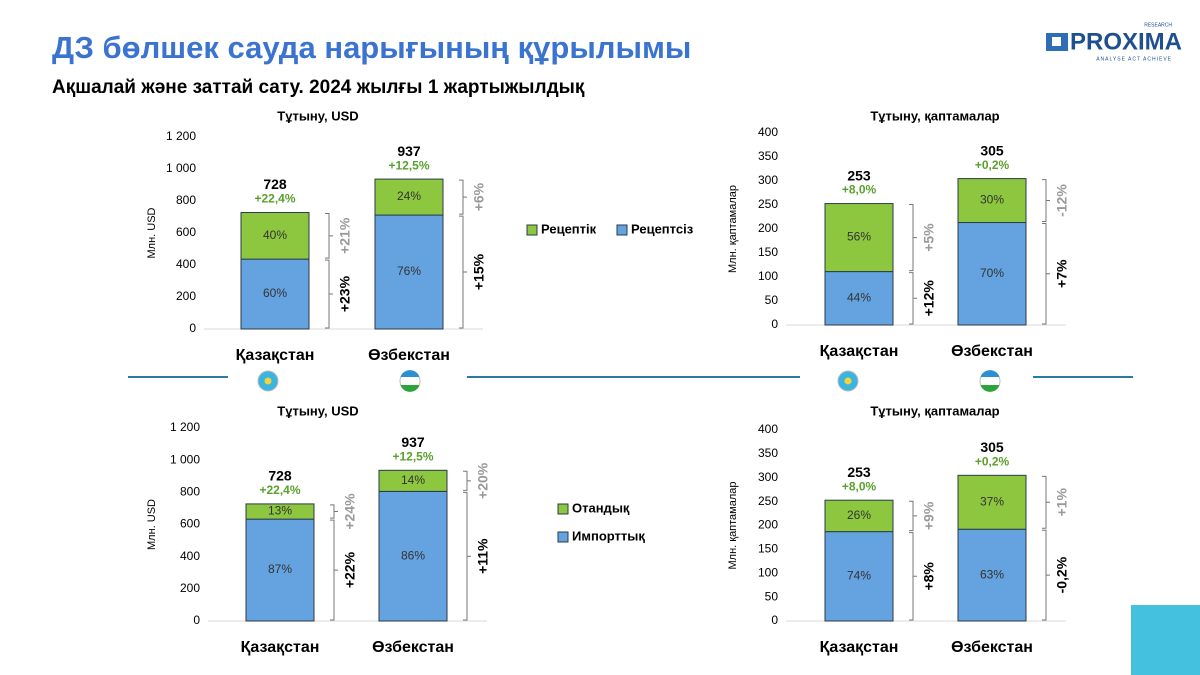 This screenshot has width=1200, height=675. What do you see at coordinates (345, 235) in the screenshot?
I see `growth-label: +21%` at bounding box center [345, 235].